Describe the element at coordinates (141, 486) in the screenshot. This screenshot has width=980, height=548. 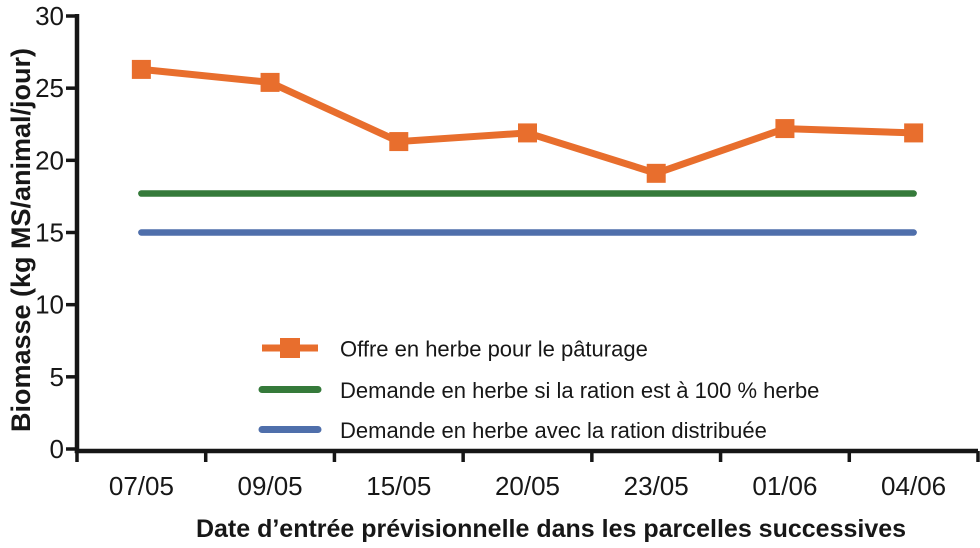
I see `x-tick-label: 07/05` at that location.